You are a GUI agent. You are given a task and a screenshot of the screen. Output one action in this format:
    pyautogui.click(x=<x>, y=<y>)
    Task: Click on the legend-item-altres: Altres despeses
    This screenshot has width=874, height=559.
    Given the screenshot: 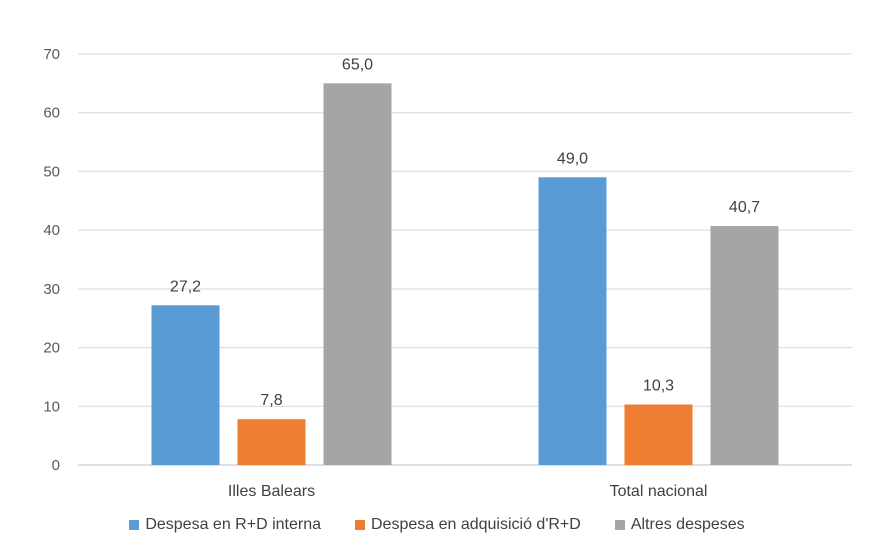 What is the action you would take?
    pyautogui.click(x=679, y=525)
    